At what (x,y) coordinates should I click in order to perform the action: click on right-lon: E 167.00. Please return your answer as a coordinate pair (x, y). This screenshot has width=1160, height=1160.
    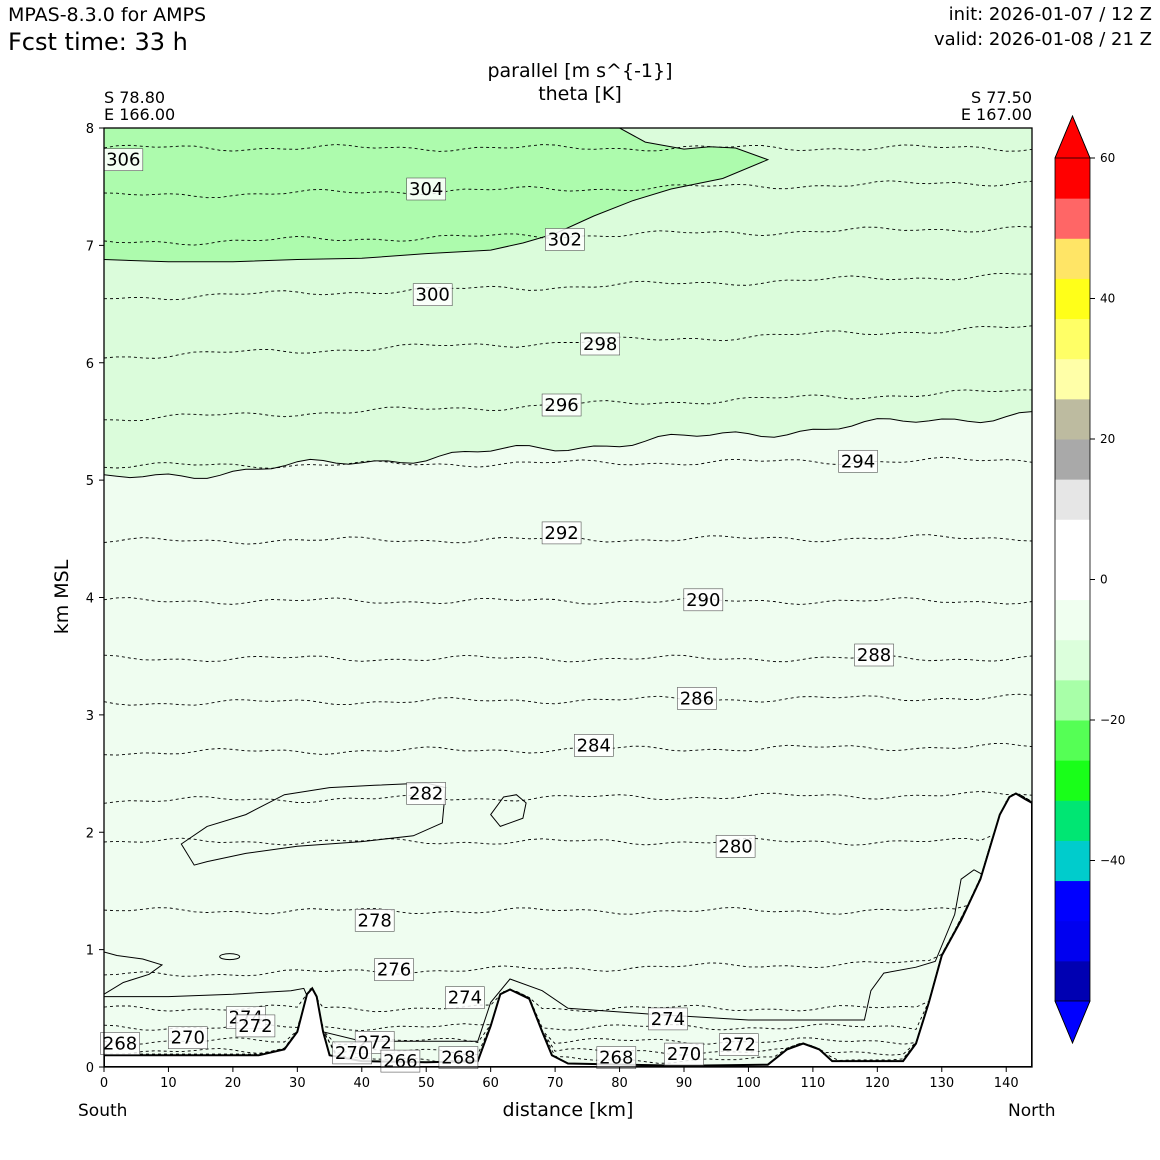
    Looking at the image, I should click on (996, 114).